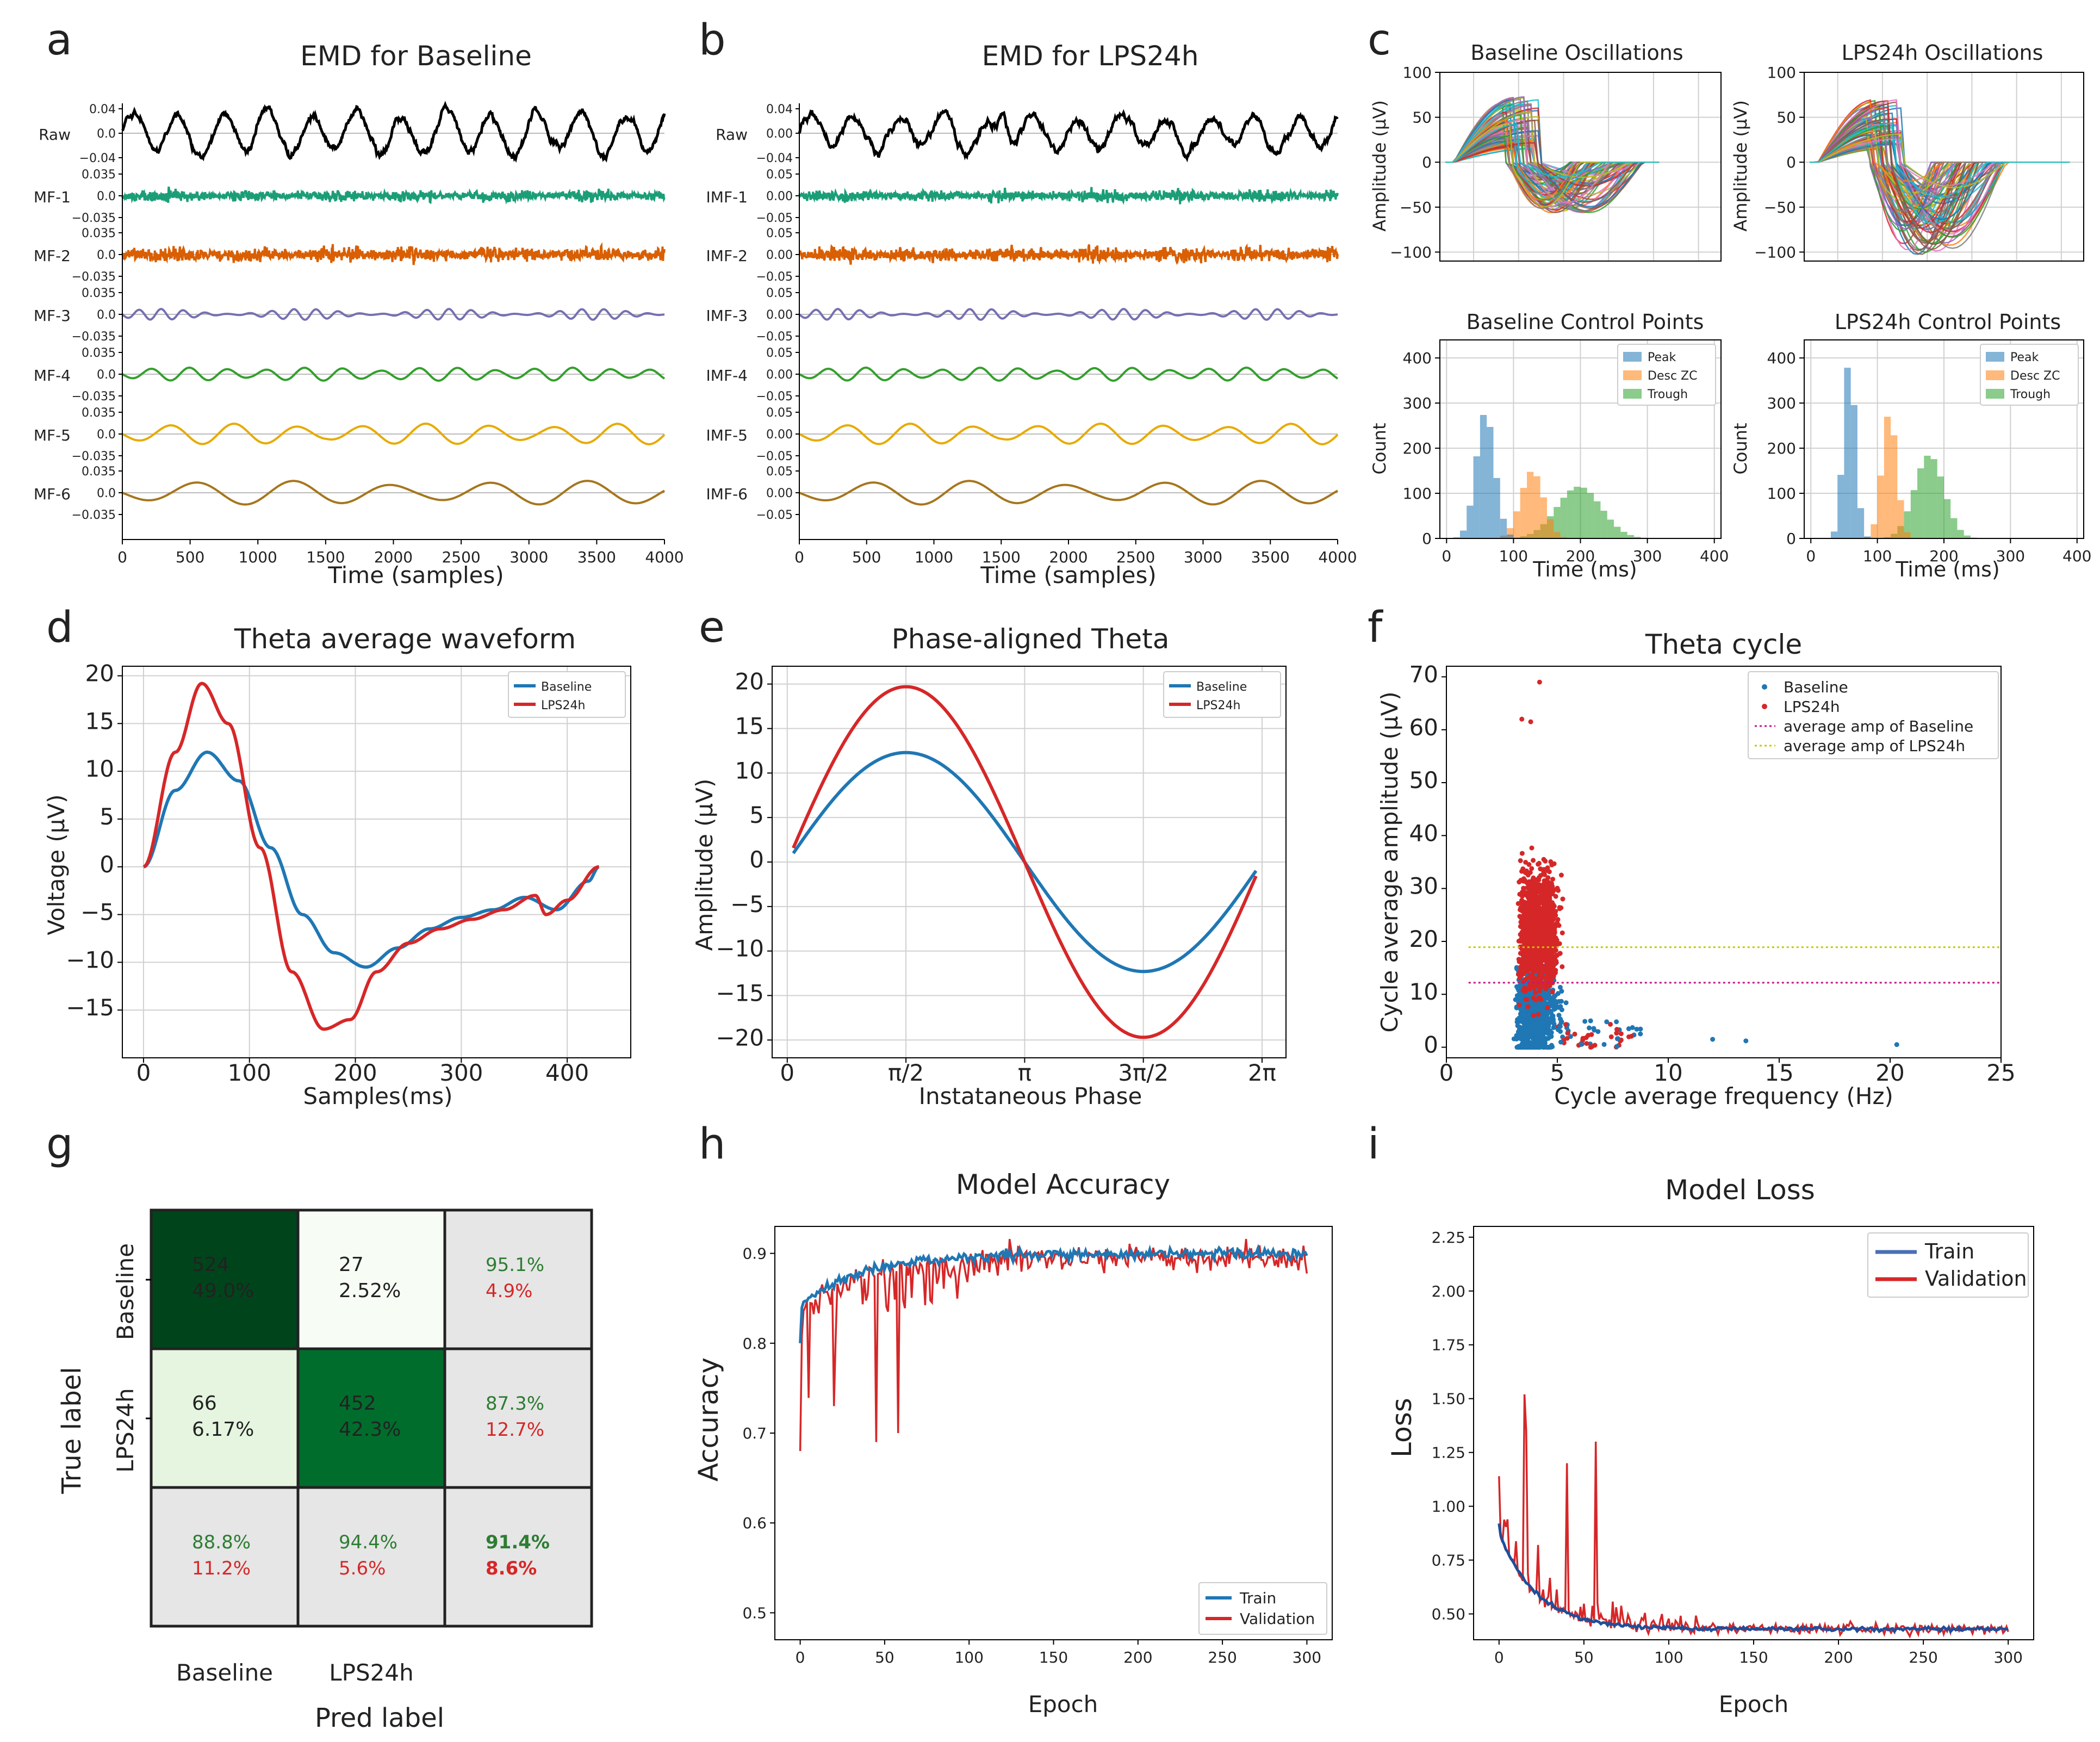  Describe the element at coordinates (1944, 167) in the screenshot. I see `osc-frame` at that location.